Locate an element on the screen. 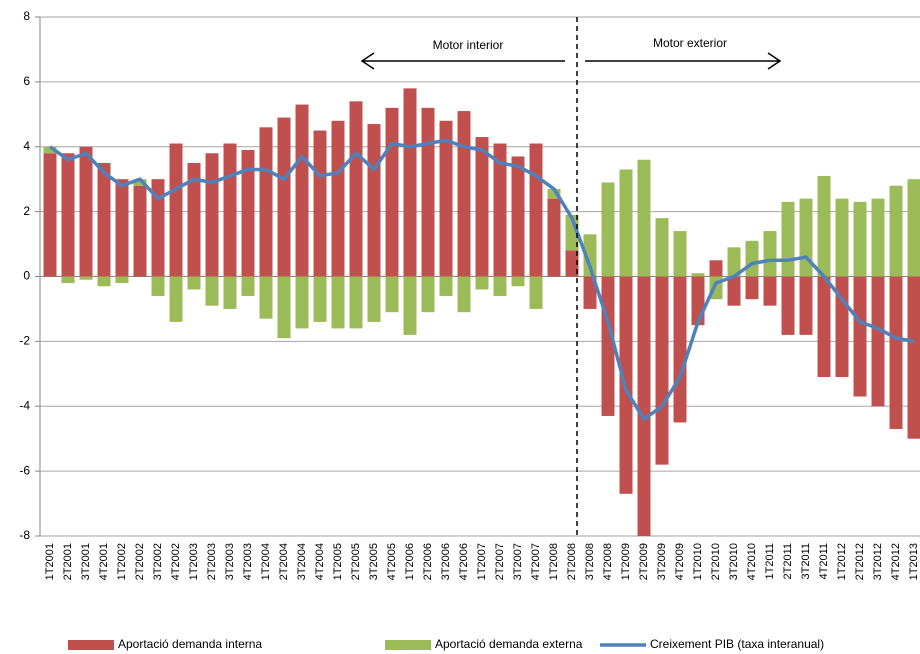  x-tick-label: 4T2005 is located at coordinates (392, 561).